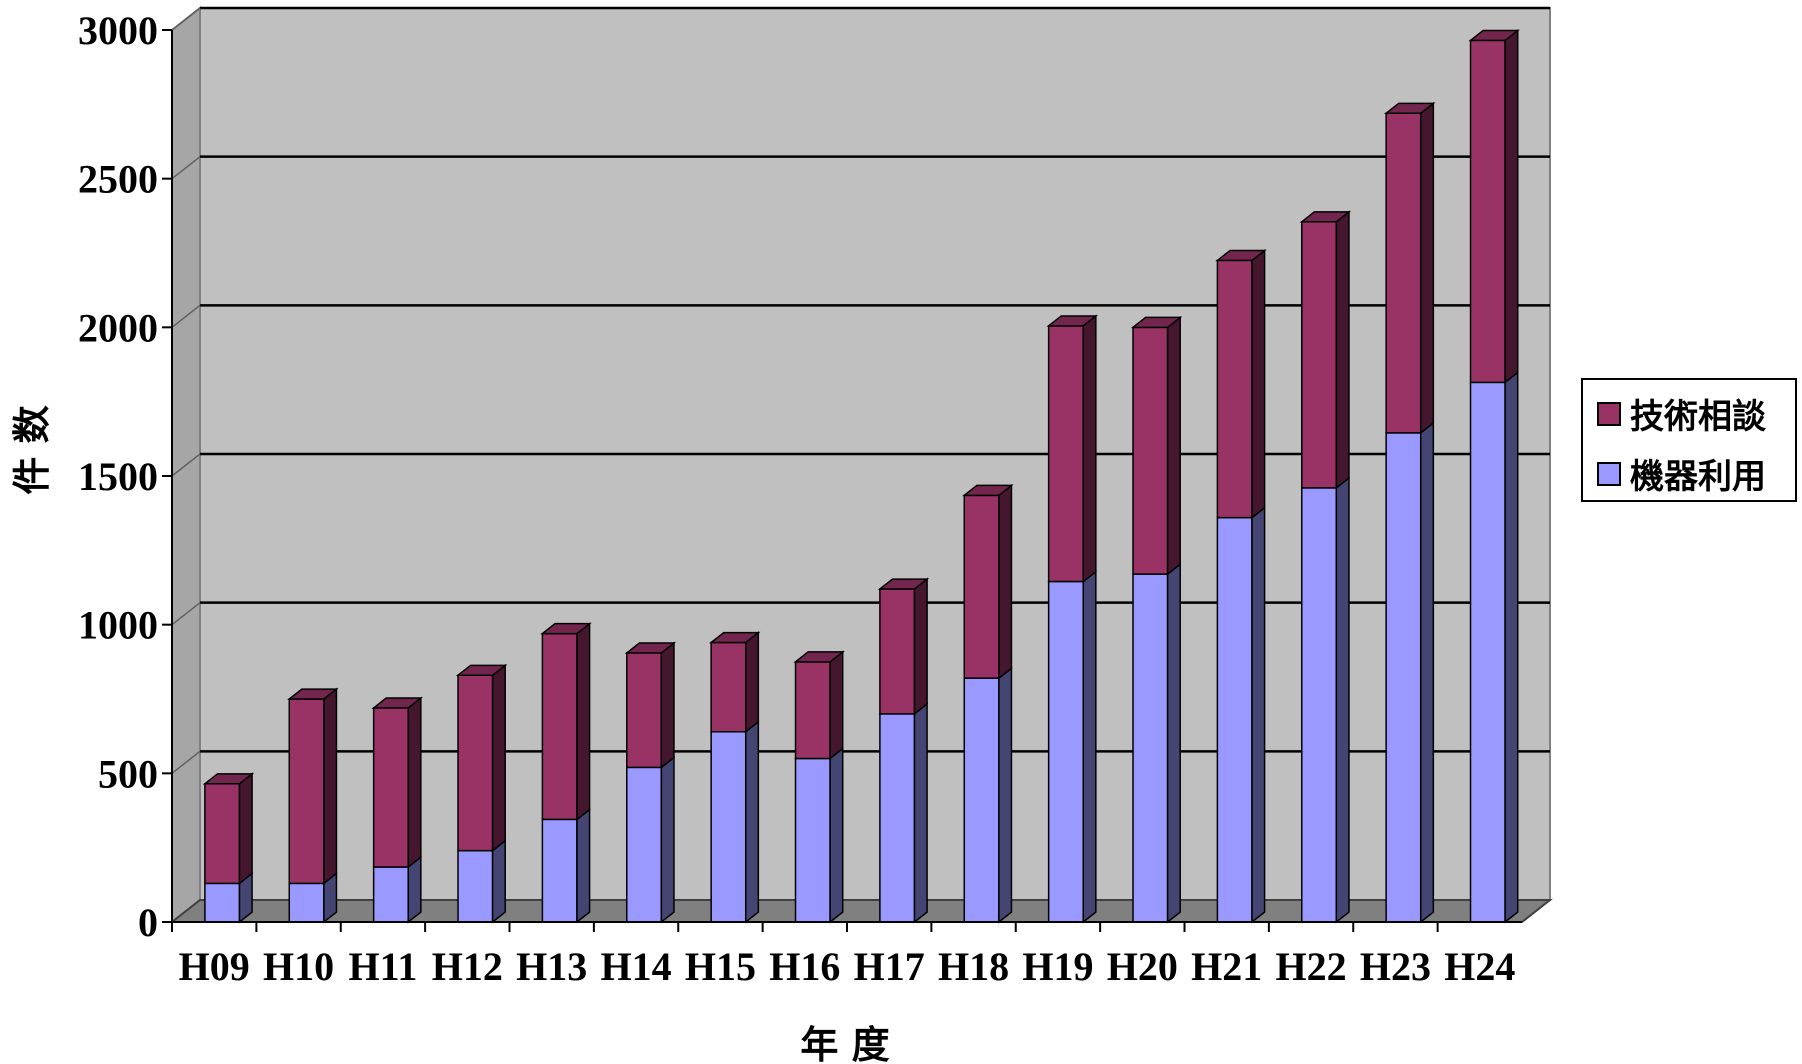  I want to click on x-tick-label: H09, so click(214, 966).